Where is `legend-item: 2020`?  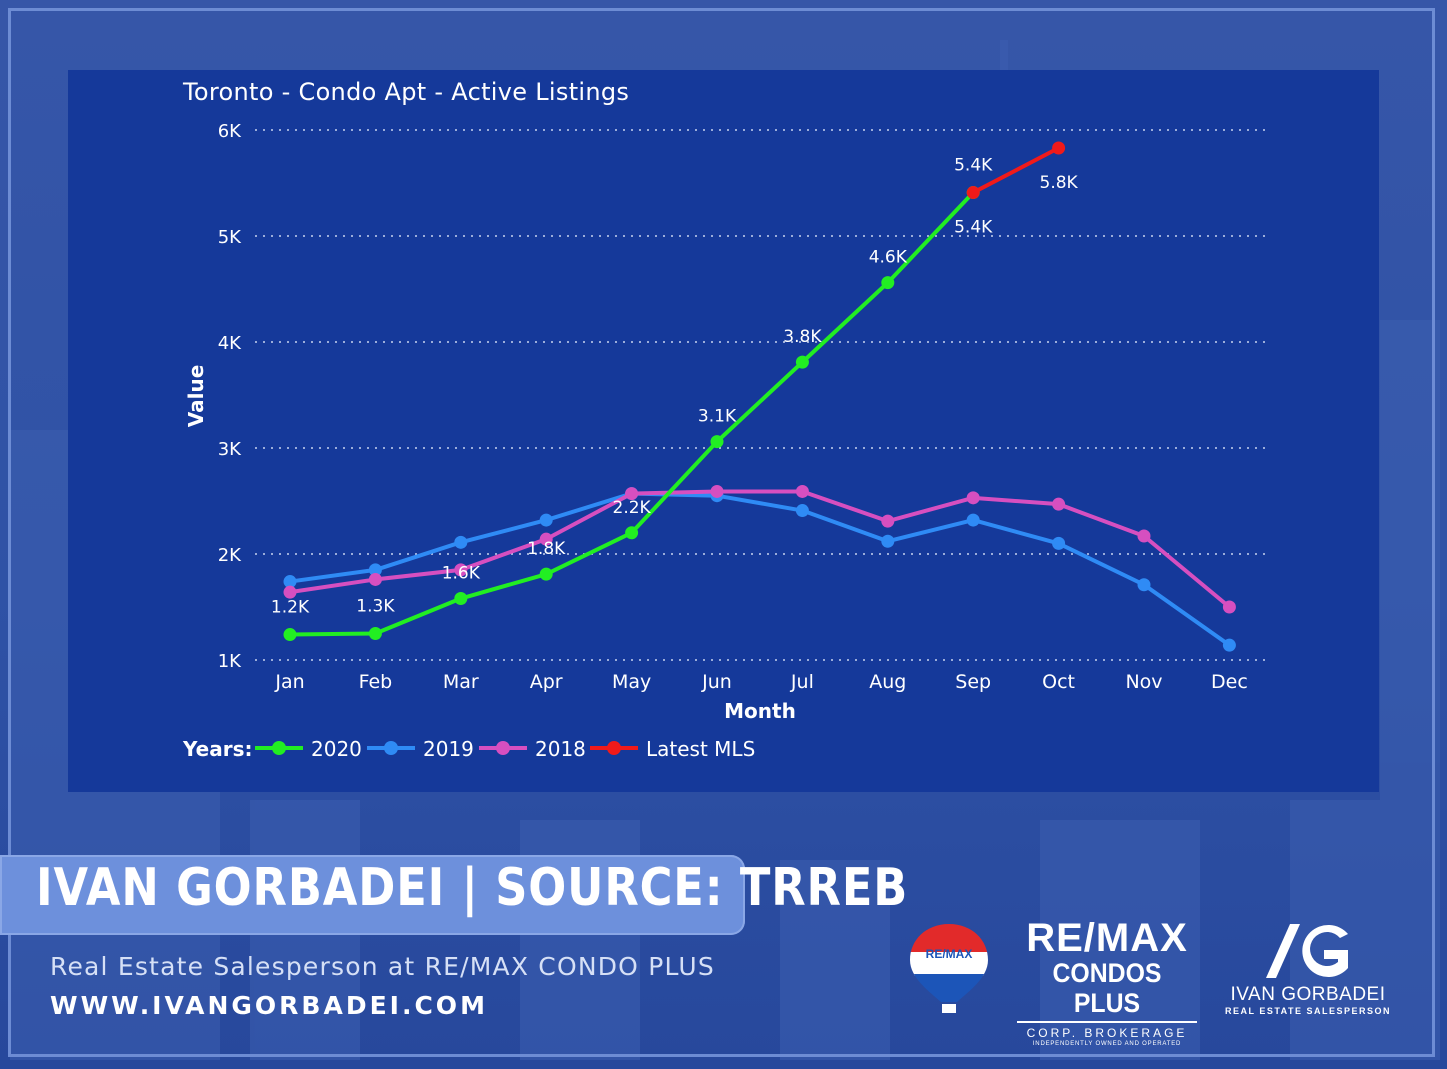
legend-item: 2020 is located at coordinates (308, 749).